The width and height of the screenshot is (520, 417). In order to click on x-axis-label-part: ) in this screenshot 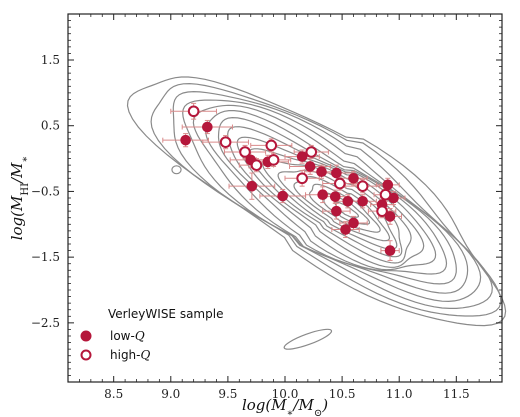, I will do `click(324, 405)`.